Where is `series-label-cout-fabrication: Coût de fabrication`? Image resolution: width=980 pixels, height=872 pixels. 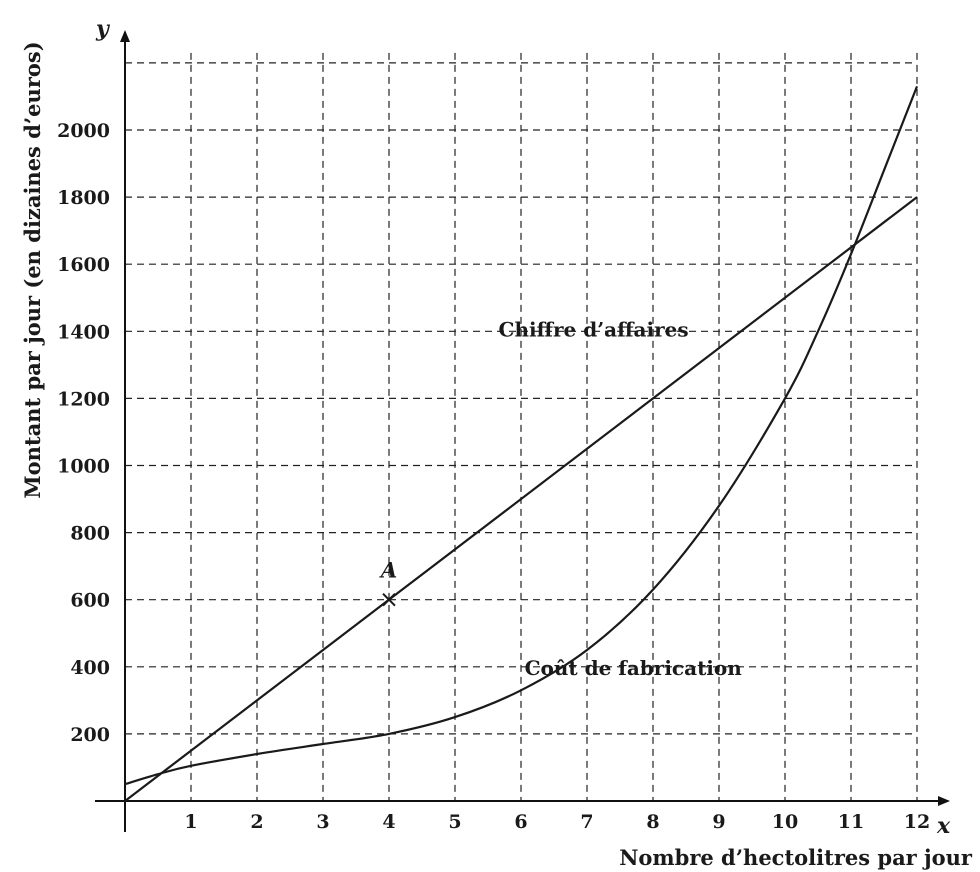 series-label-cout-fabrication: Coût de fabrication is located at coordinates (634, 668).